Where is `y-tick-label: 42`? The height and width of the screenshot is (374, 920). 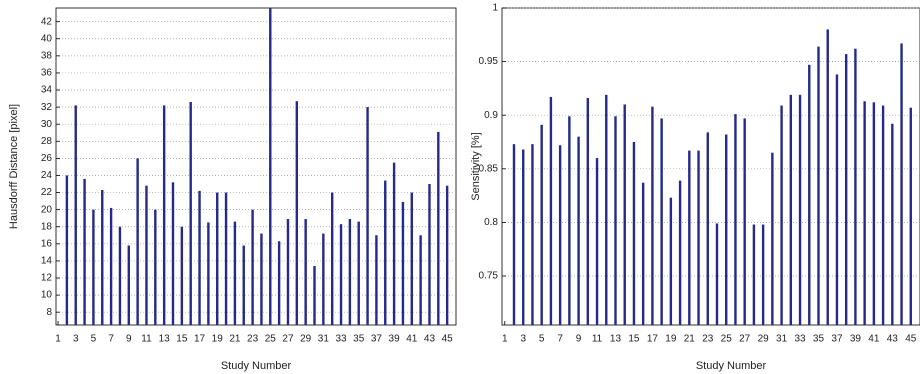
y-tick-label: 42 is located at coordinates (47, 21).